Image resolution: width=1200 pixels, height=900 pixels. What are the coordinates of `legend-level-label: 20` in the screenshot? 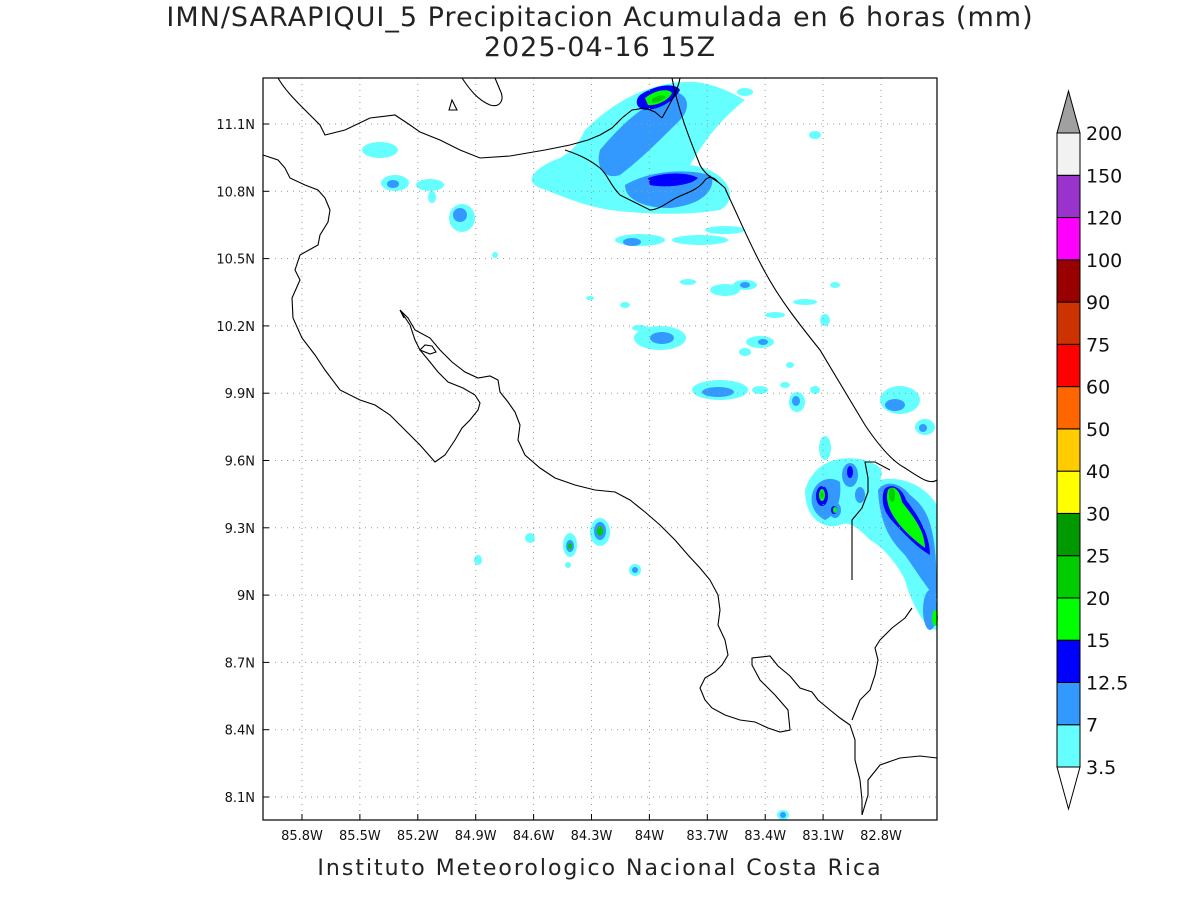 It's located at (1098, 599).